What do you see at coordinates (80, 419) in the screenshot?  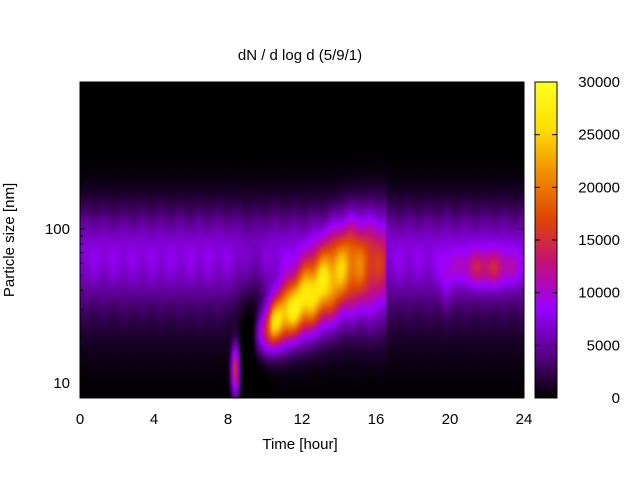 I see `x-tick-label: 0` at bounding box center [80, 419].